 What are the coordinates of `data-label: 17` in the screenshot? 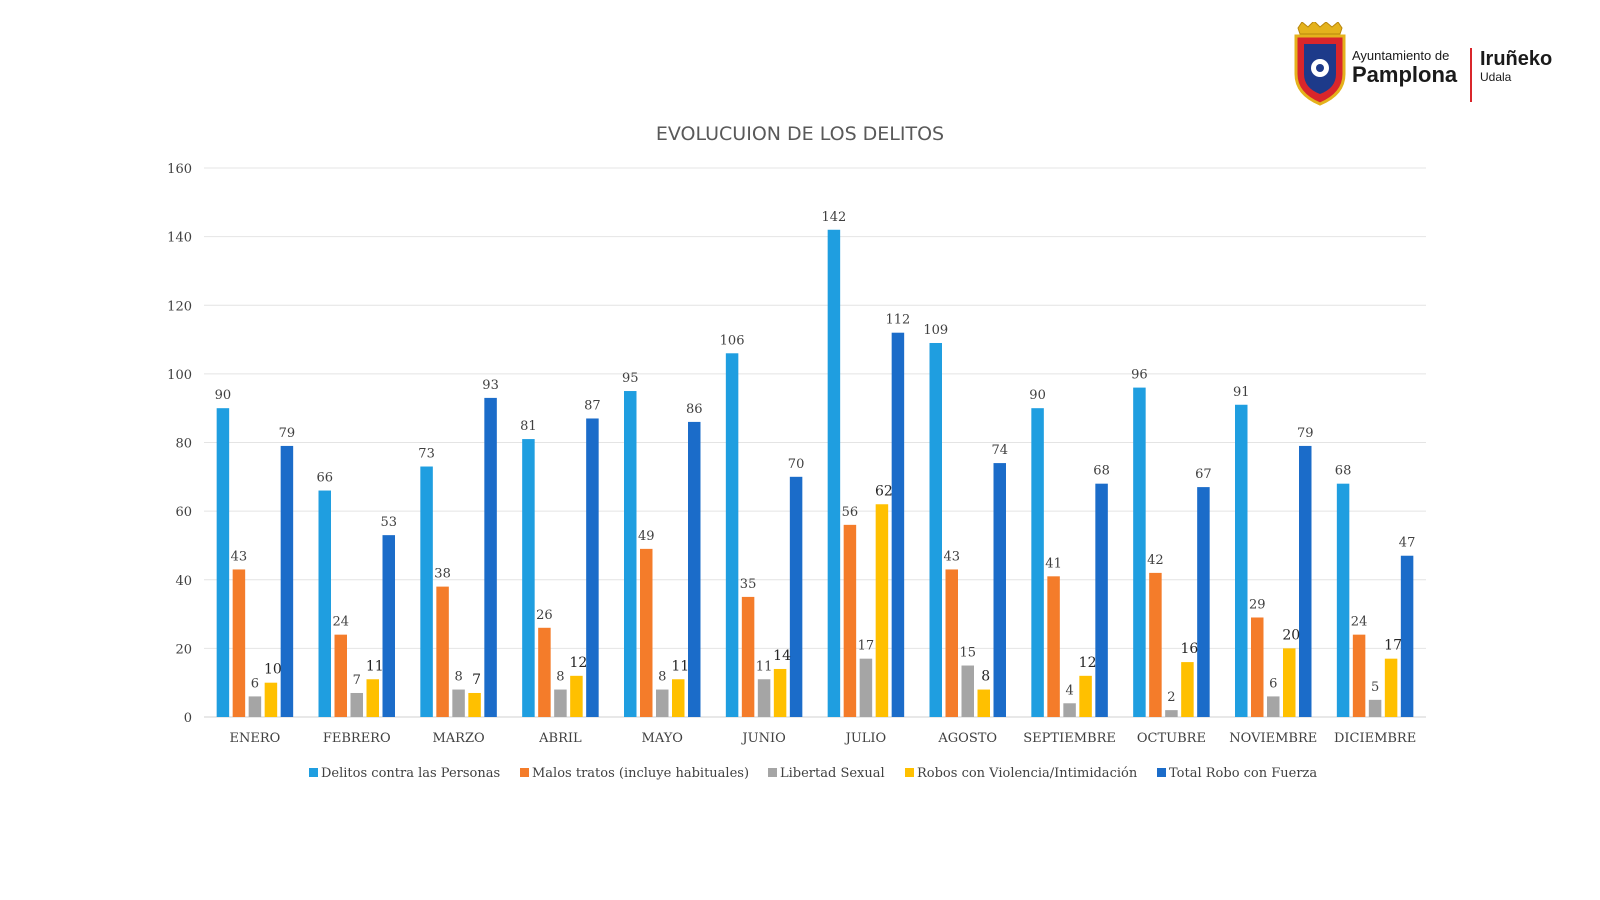 It's located at (866, 646).